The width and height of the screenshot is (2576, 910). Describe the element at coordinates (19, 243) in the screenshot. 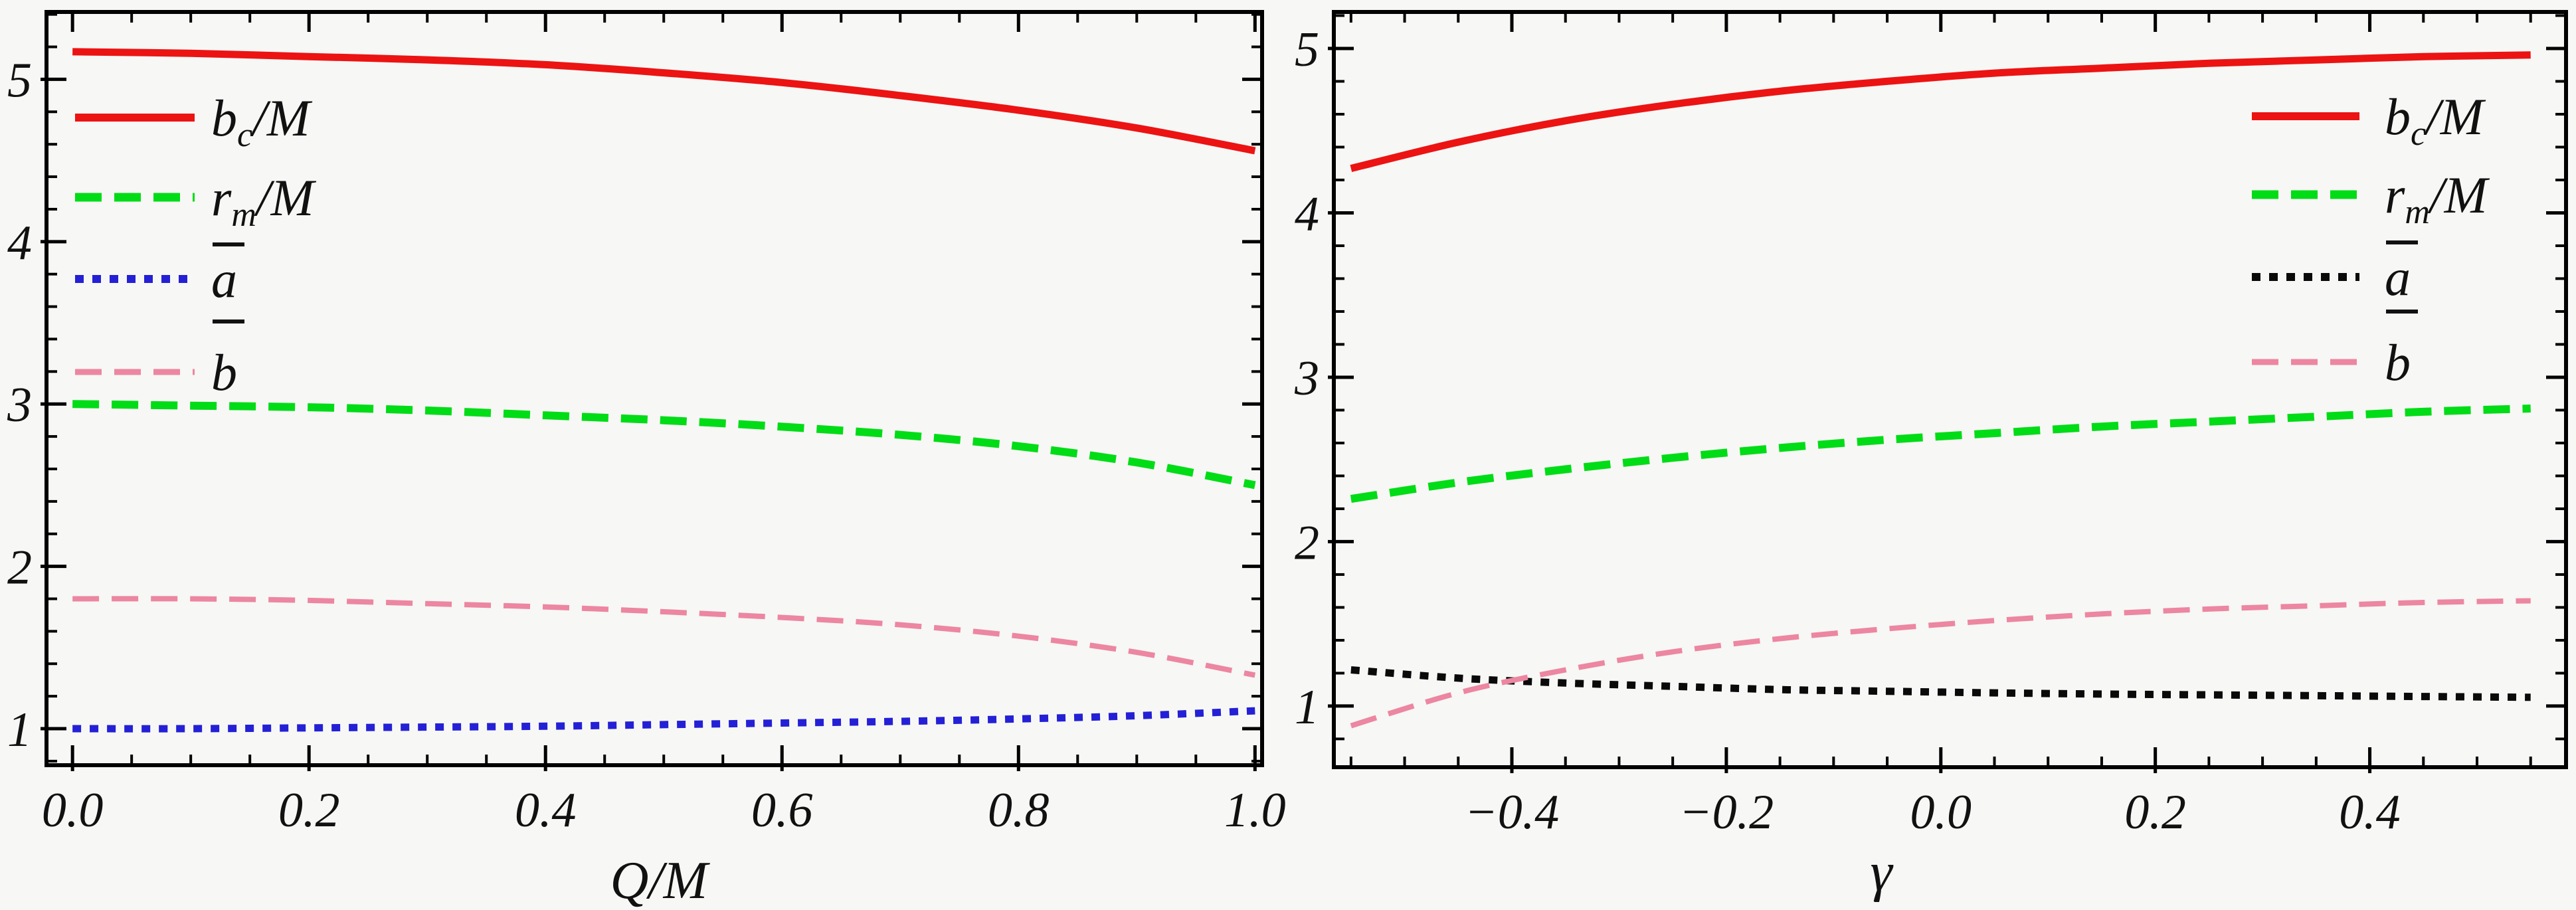

I see `left-plot-y-tick-label-4: 4` at that location.